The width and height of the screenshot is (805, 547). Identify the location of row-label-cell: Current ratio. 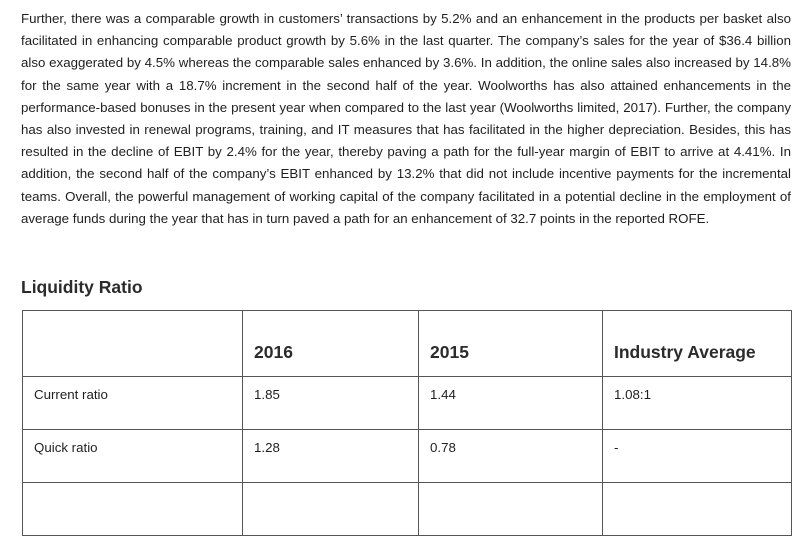
(132, 403).